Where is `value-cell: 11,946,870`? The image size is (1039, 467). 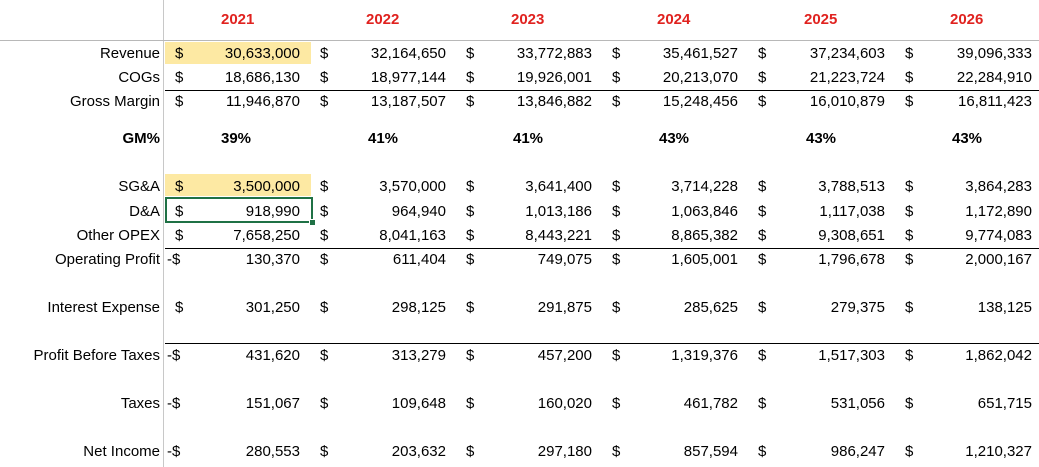 value-cell: 11,946,870 is located at coordinates (263, 101).